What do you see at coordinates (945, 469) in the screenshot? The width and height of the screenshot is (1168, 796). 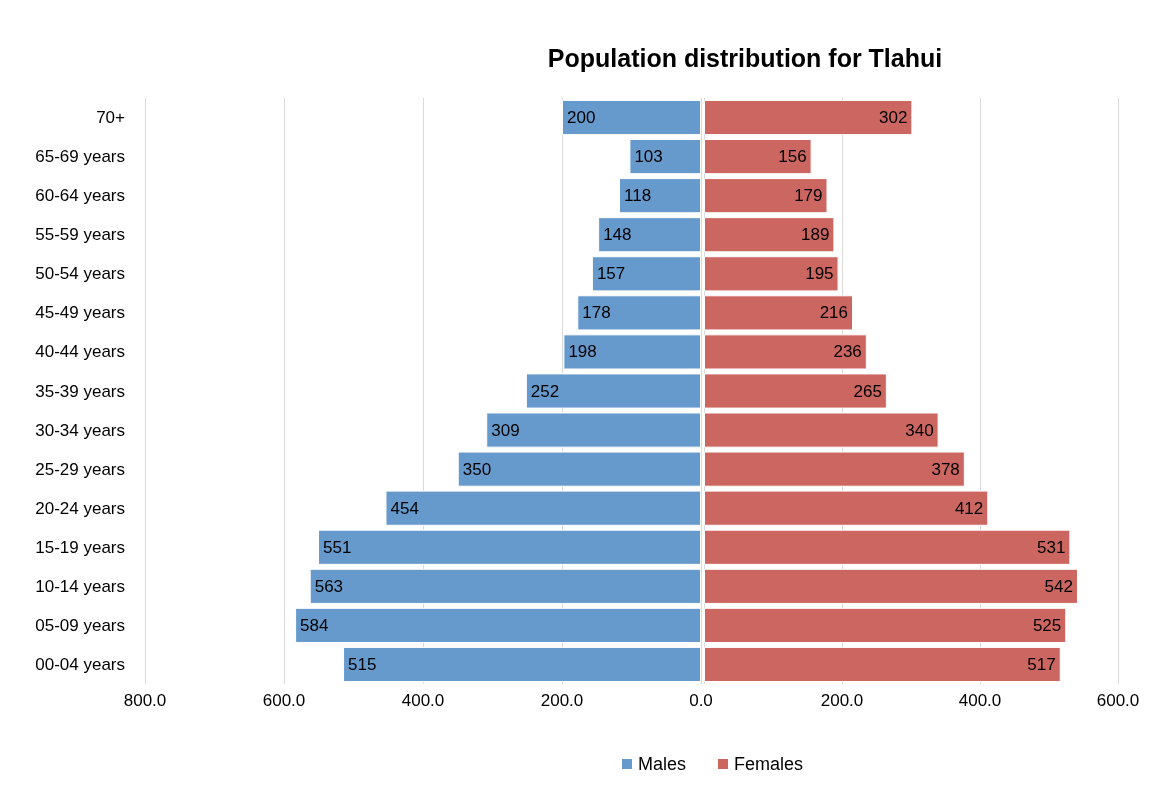 I see `data-label: 378` at bounding box center [945, 469].